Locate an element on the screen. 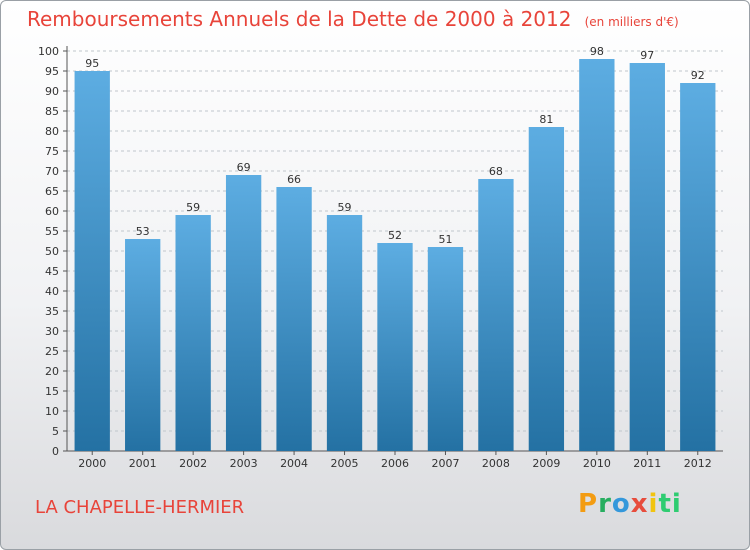 This screenshot has height=550, width=750. data-label-2010: 98 is located at coordinates (597, 51).